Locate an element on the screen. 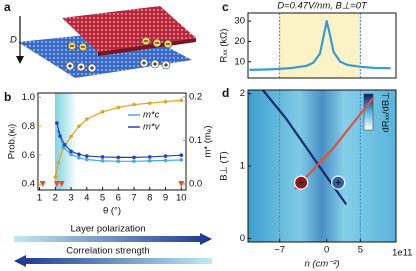 The height and width of the screenshot is (271, 416). colorbar is located at coordinates (368, 112).